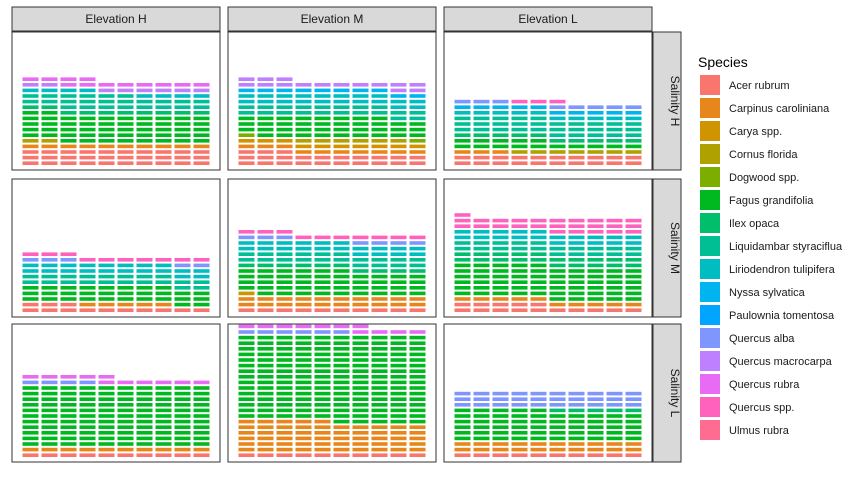 The width and height of the screenshot is (864, 480). What do you see at coordinates (667, 248) in the screenshot?
I see `strip-salinity-m: Salinity M` at bounding box center [667, 248].